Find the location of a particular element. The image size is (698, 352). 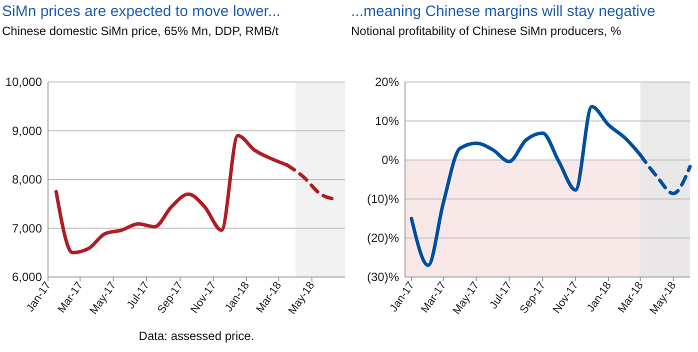

y-tick-label: 10% is located at coordinates (387, 121).